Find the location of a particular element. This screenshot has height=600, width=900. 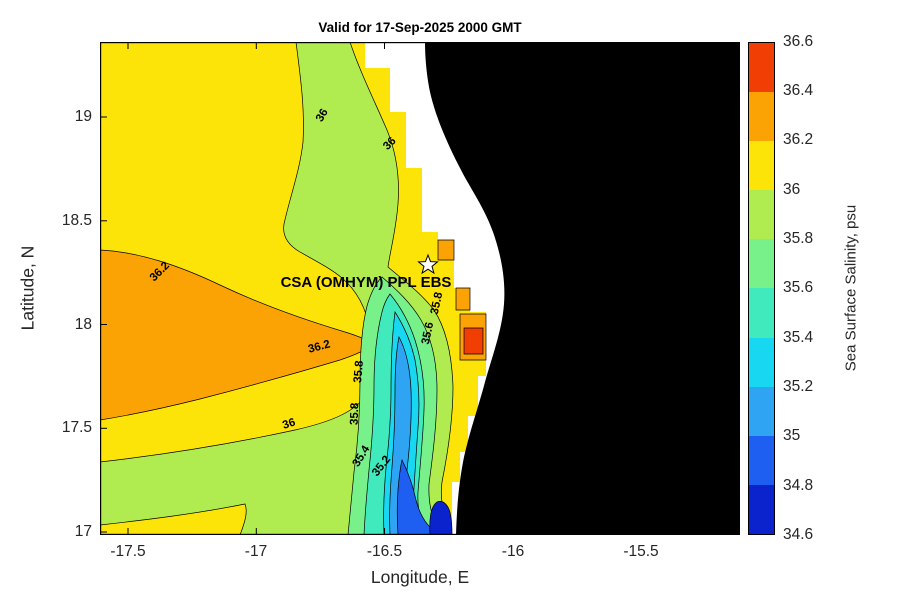

x-tick-label: -15.5 is located at coordinates (641, 551).